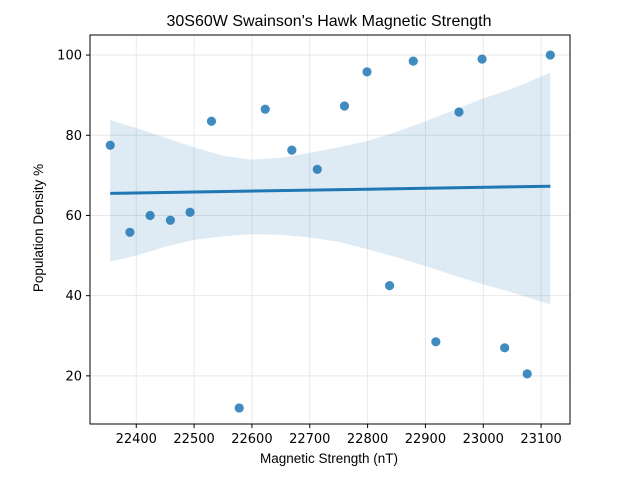 The height and width of the screenshot is (480, 640). Describe the element at coordinates (309, 439) in the screenshot. I see `x-tick-label: 22700` at that location.